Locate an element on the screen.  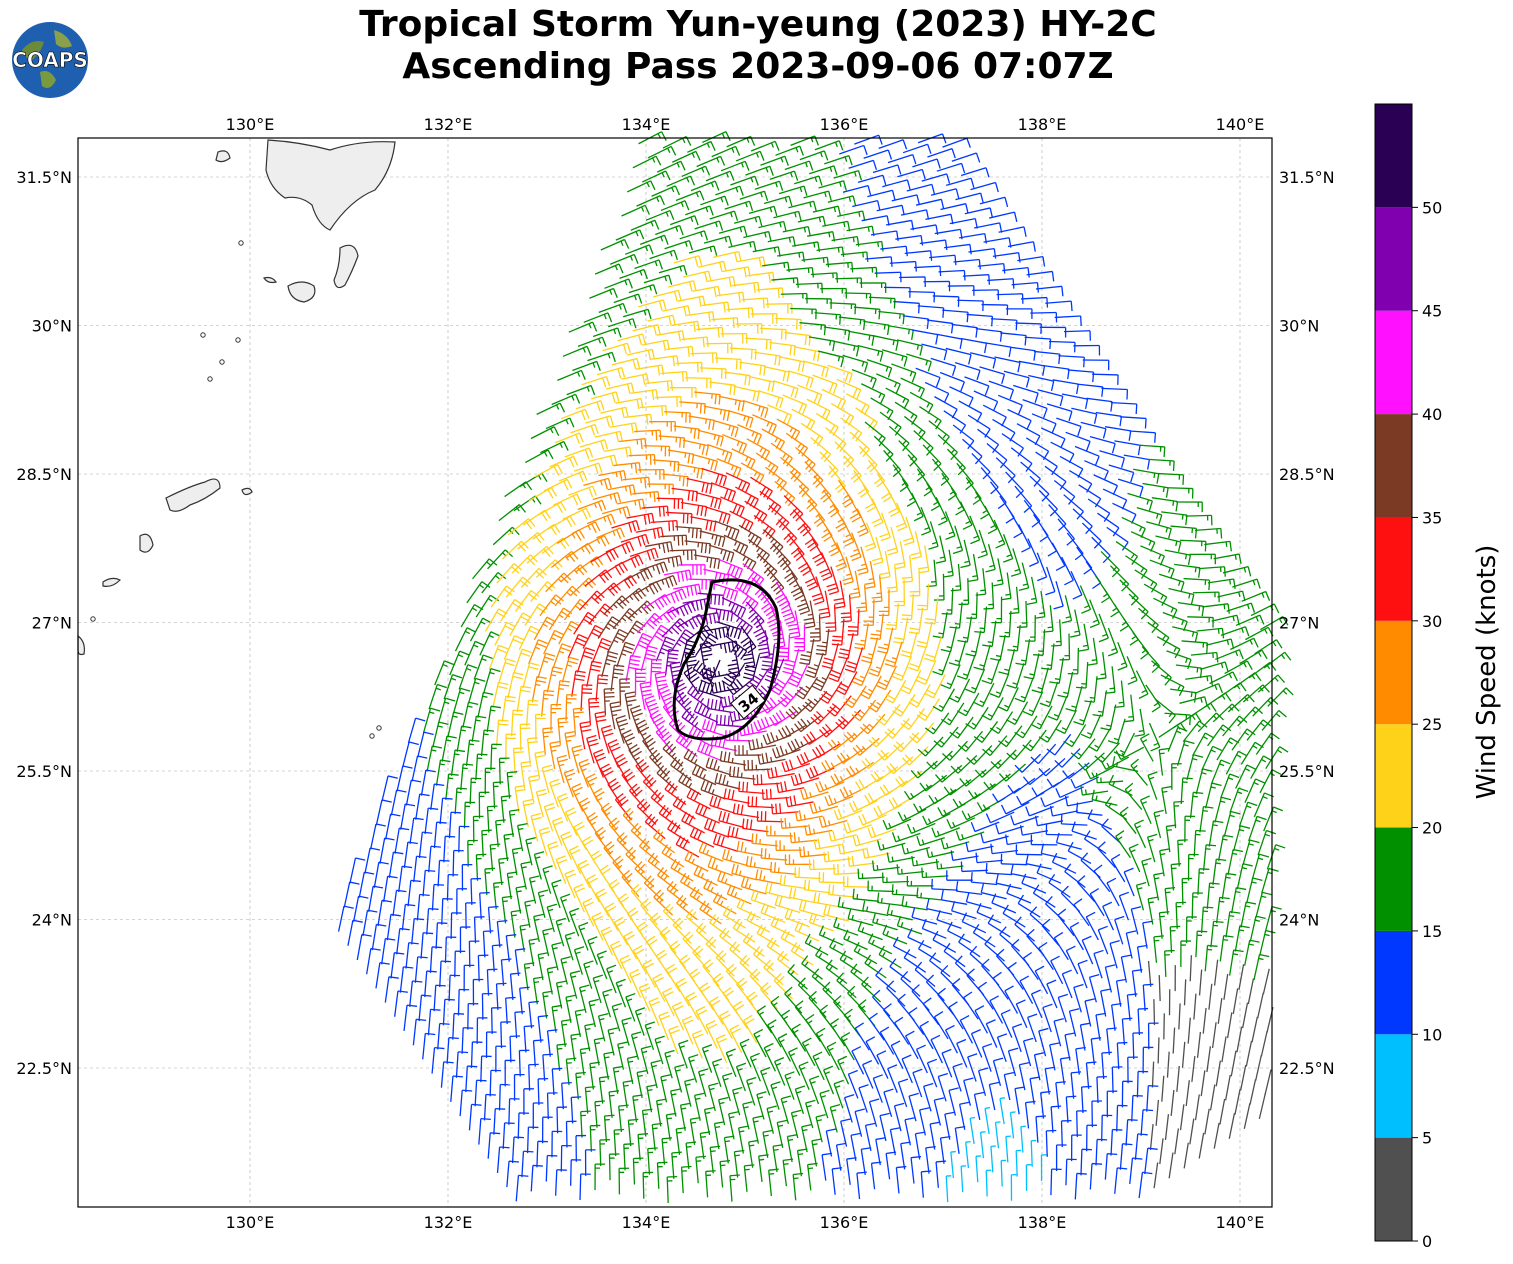
lon-tick-label-bottom: 138°E is located at coordinates (1042, 1222).